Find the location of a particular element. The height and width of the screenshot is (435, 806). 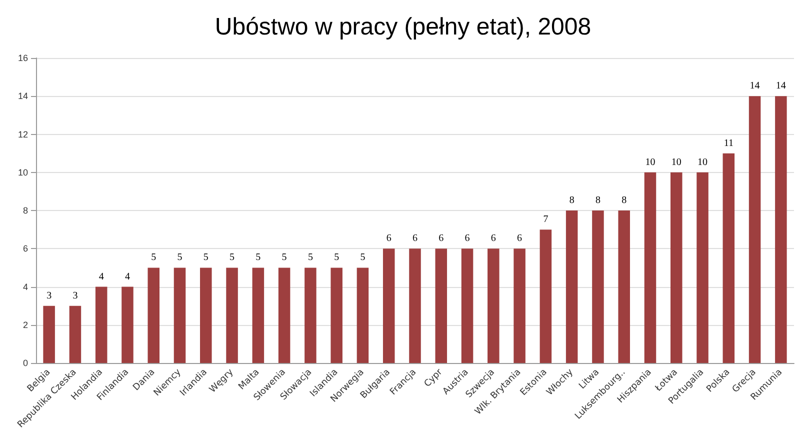

y-tick-label: 12 is located at coordinates (23, 134).